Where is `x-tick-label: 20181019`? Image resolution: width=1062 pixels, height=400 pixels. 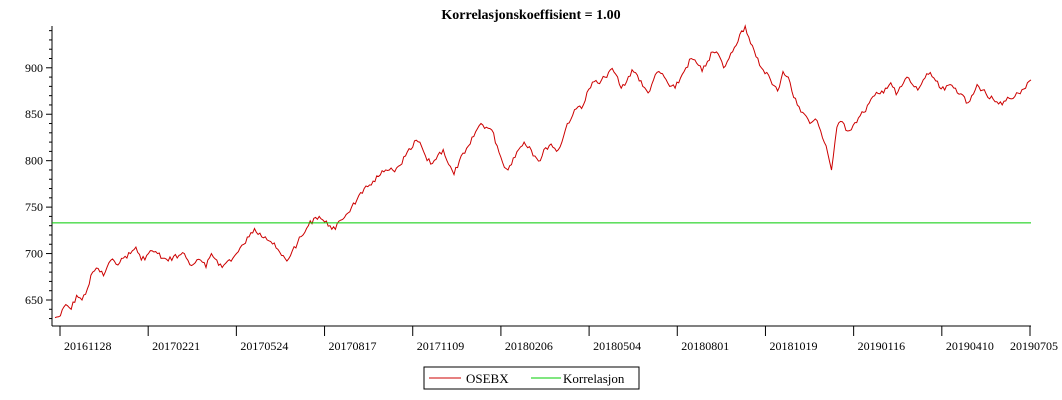 x-tick-label: 20181019 is located at coordinates (793, 346).